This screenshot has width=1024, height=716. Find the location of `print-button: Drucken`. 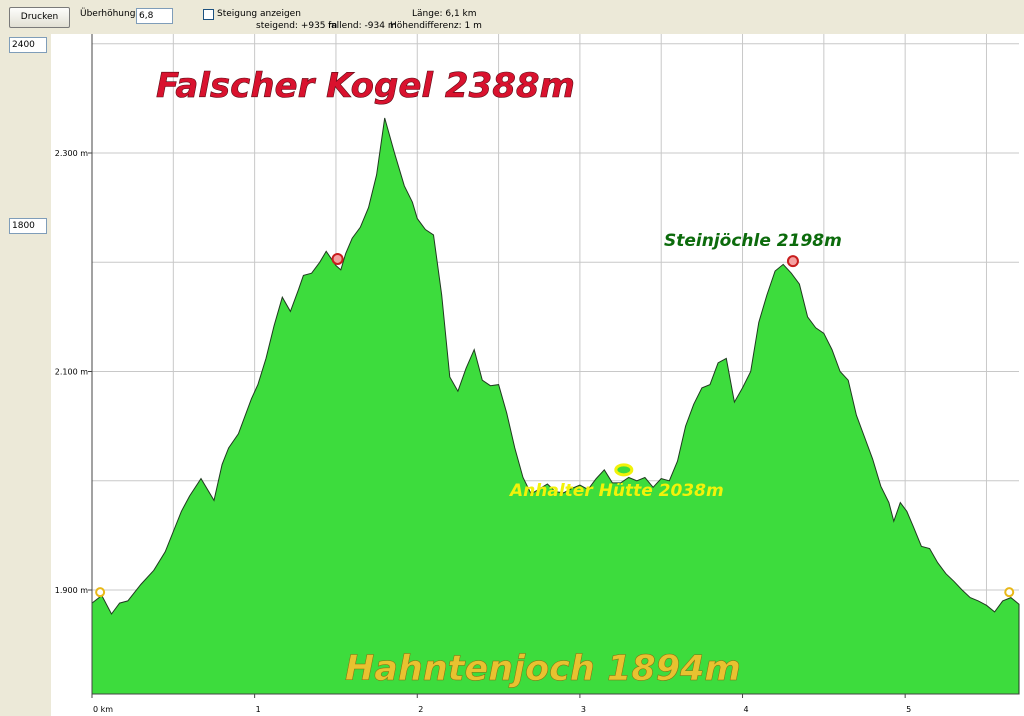

print-button: Drucken is located at coordinates (39, 17).